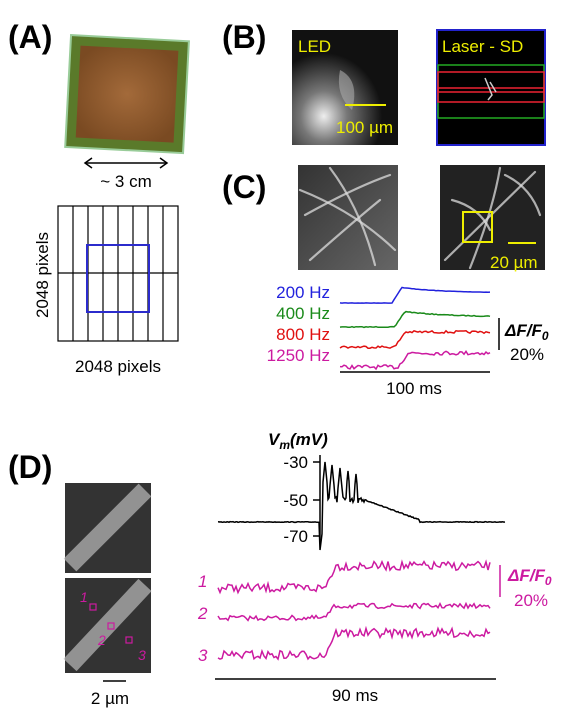 The height and width of the screenshot is (718, 565). I want to click on arrow-heads, so click(126, 163).